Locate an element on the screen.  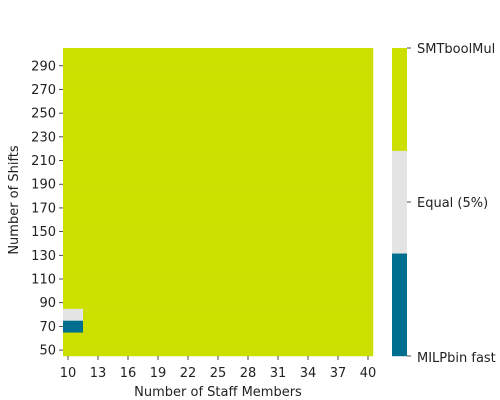
x-axis-label: Number of Staff Members is located at coordinates (218, 392).